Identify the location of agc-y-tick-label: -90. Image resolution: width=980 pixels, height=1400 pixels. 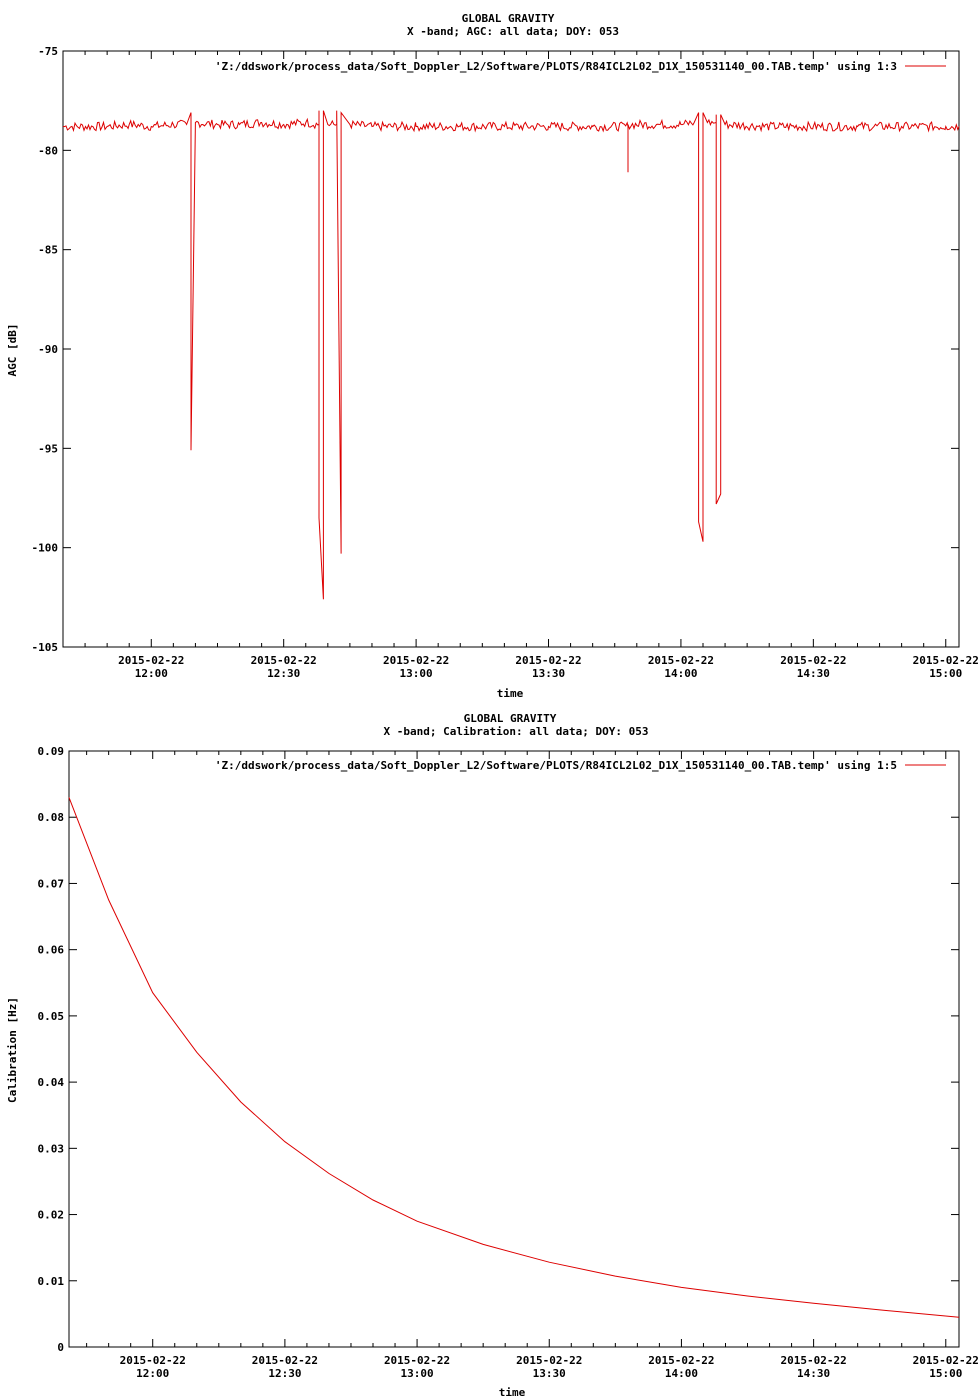
(48, 349).